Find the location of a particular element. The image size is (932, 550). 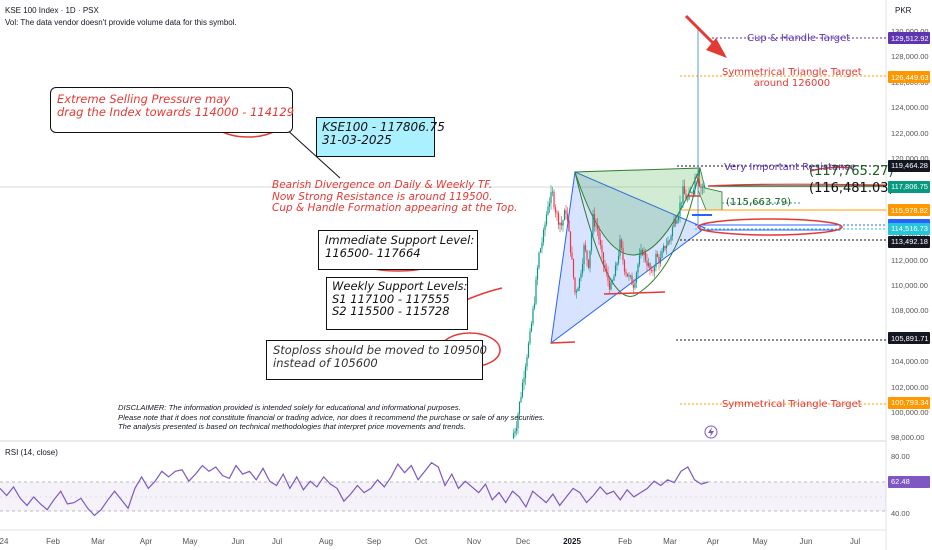

time-tick: Oct is located at coordinates (421, 541).